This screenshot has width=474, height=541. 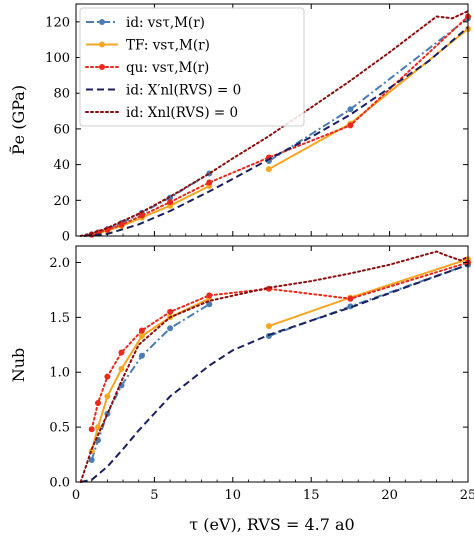 What do you see at coordinates (59, 483) in the screenshot?
I see `y-tick-label: 0.0` at bounding box center [59, 483].